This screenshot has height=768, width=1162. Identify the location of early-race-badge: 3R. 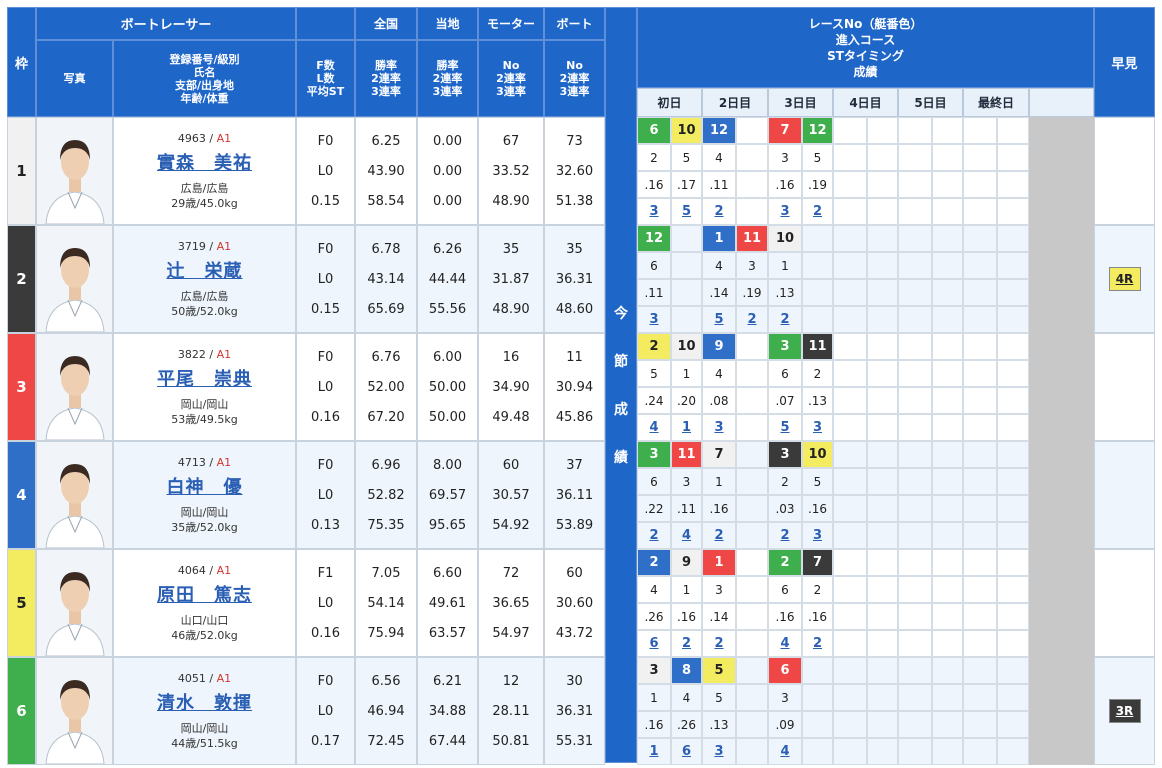
(1124, 711).